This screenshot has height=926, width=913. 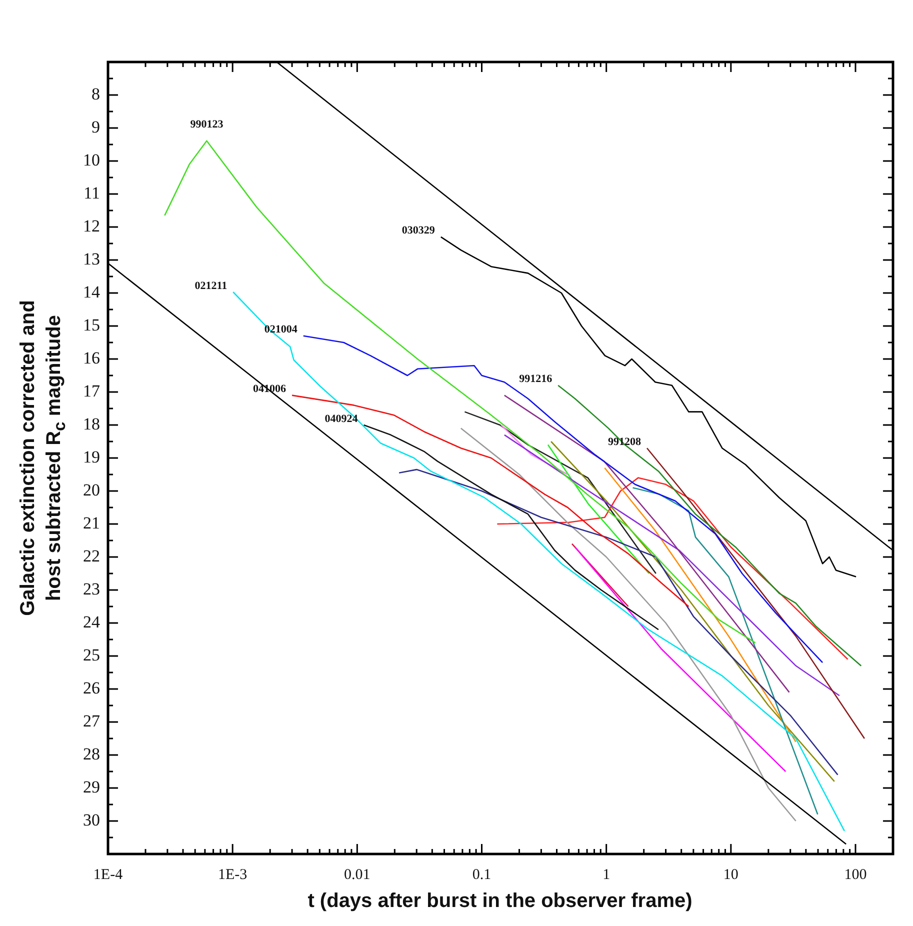 What do you see at coordinates (500, 901) in the screenshot?
I see `x-axis-title: t (days after burst in the observer frame)` at bounding box center [500, 901].